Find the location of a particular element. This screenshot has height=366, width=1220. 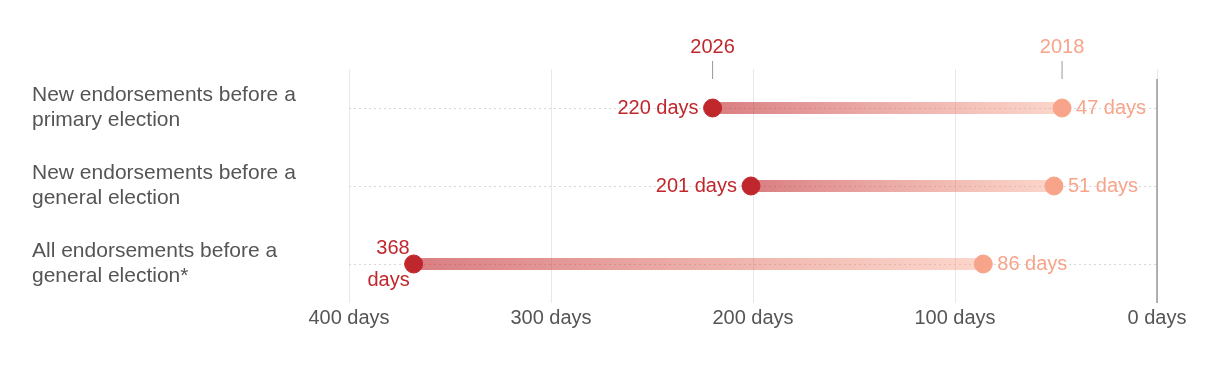

data-label: 51 days is located at coordinates (1103, 184).